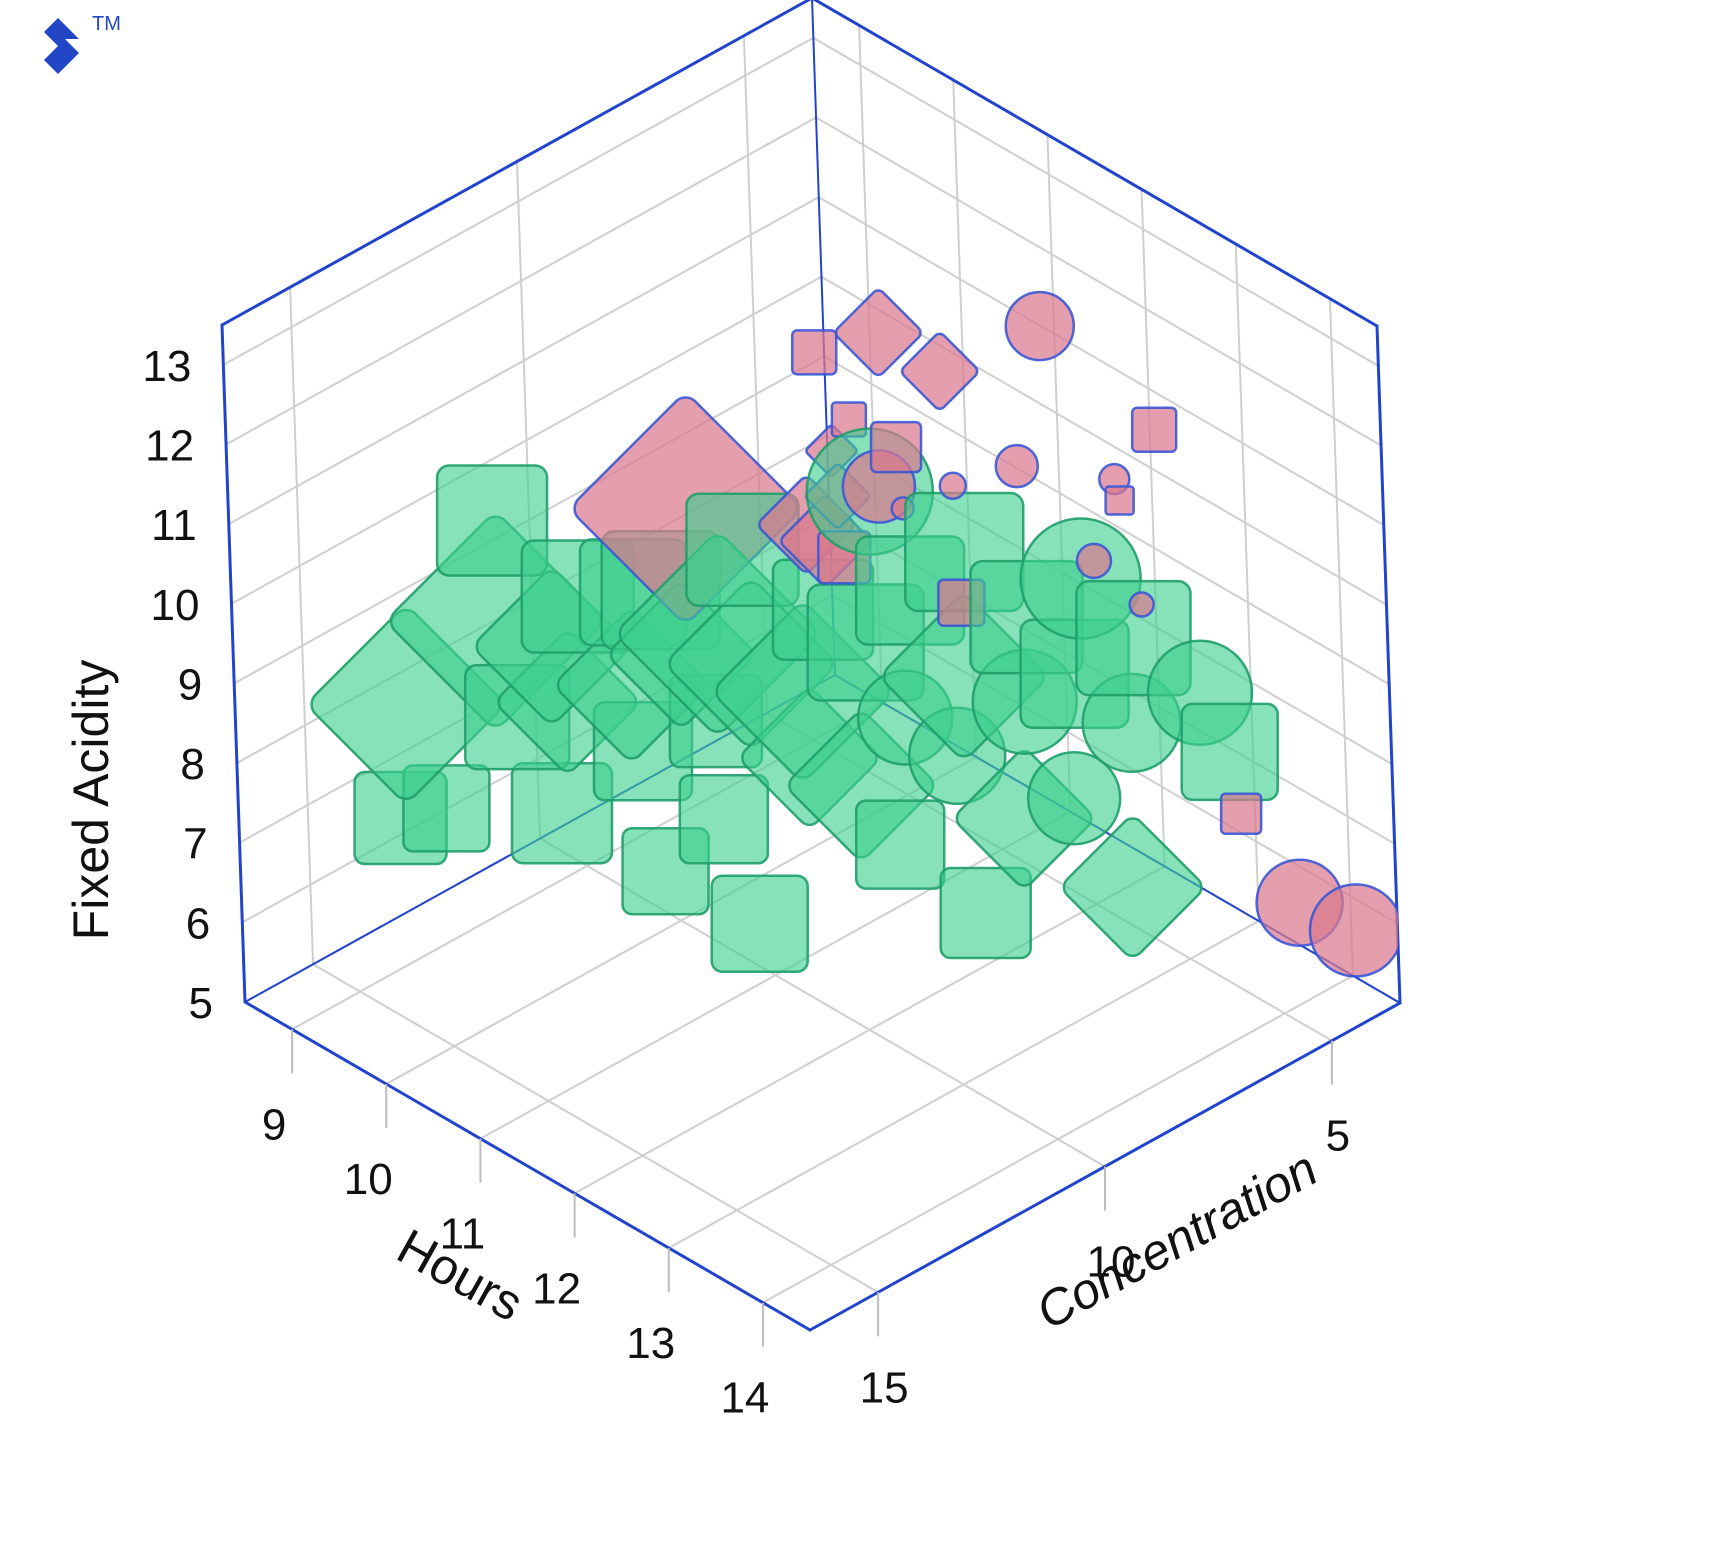 This screenshot has height=1544, width=1720. I want to click on axis-tick-label: 6, so click(198, 923).